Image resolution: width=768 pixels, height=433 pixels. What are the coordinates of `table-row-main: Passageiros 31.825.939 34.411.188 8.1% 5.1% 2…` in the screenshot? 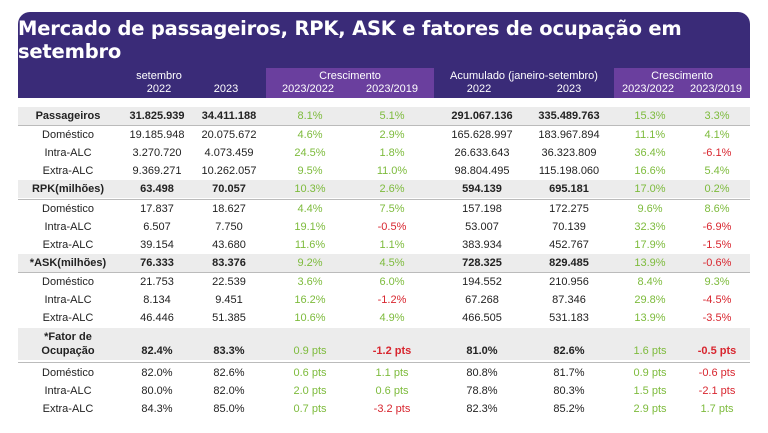 It's located at (384, 116).